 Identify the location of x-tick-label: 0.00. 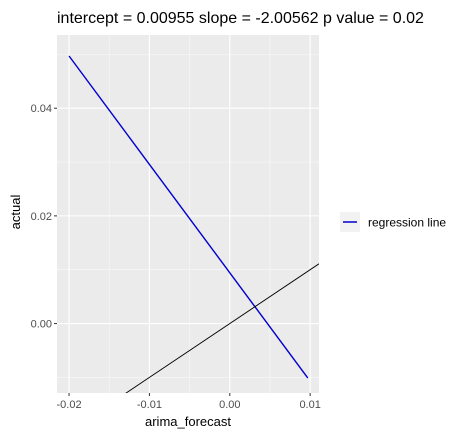
(229, 405).